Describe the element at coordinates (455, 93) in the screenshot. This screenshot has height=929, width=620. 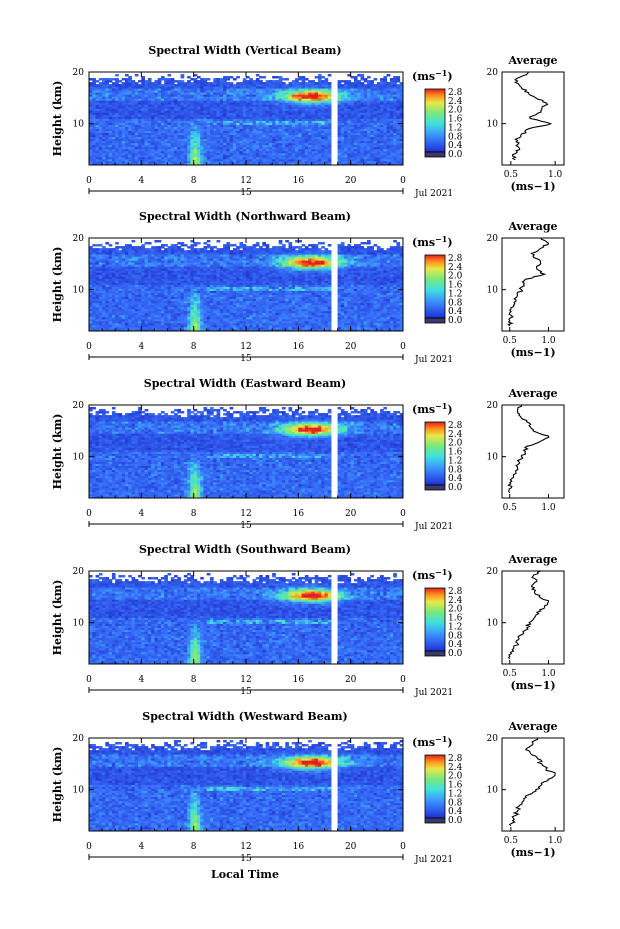
I see `colorbar-tick-label: 2.8` at that location.